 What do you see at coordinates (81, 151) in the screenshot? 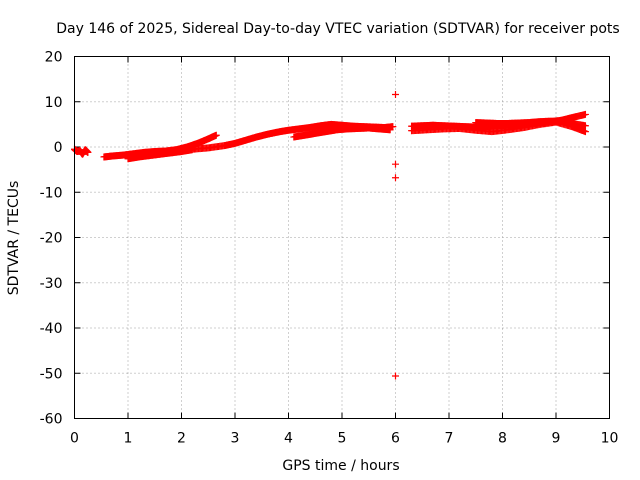
I see `series-segment-a` at bounding box center [81, 151].